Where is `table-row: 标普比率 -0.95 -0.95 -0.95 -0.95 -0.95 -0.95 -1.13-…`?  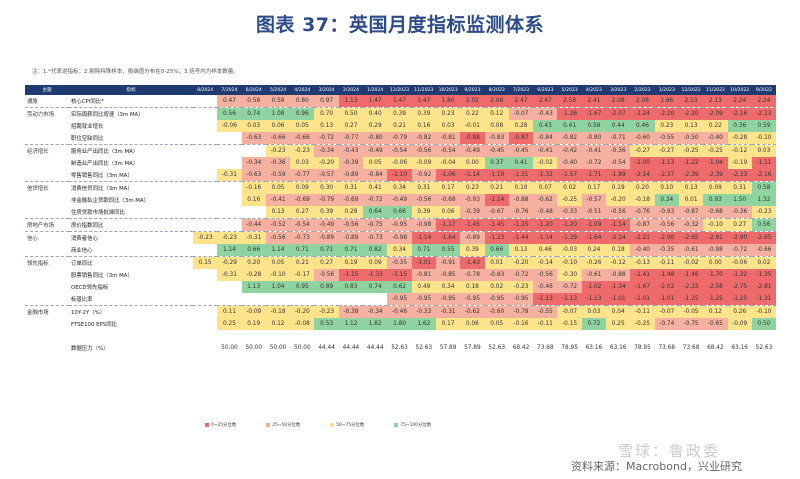 table-row: 标普比率 -0.95 -0.95 -0.95 -0.95 -0.95 -0.95 -1.13-… is located at coordinates (401, 299).